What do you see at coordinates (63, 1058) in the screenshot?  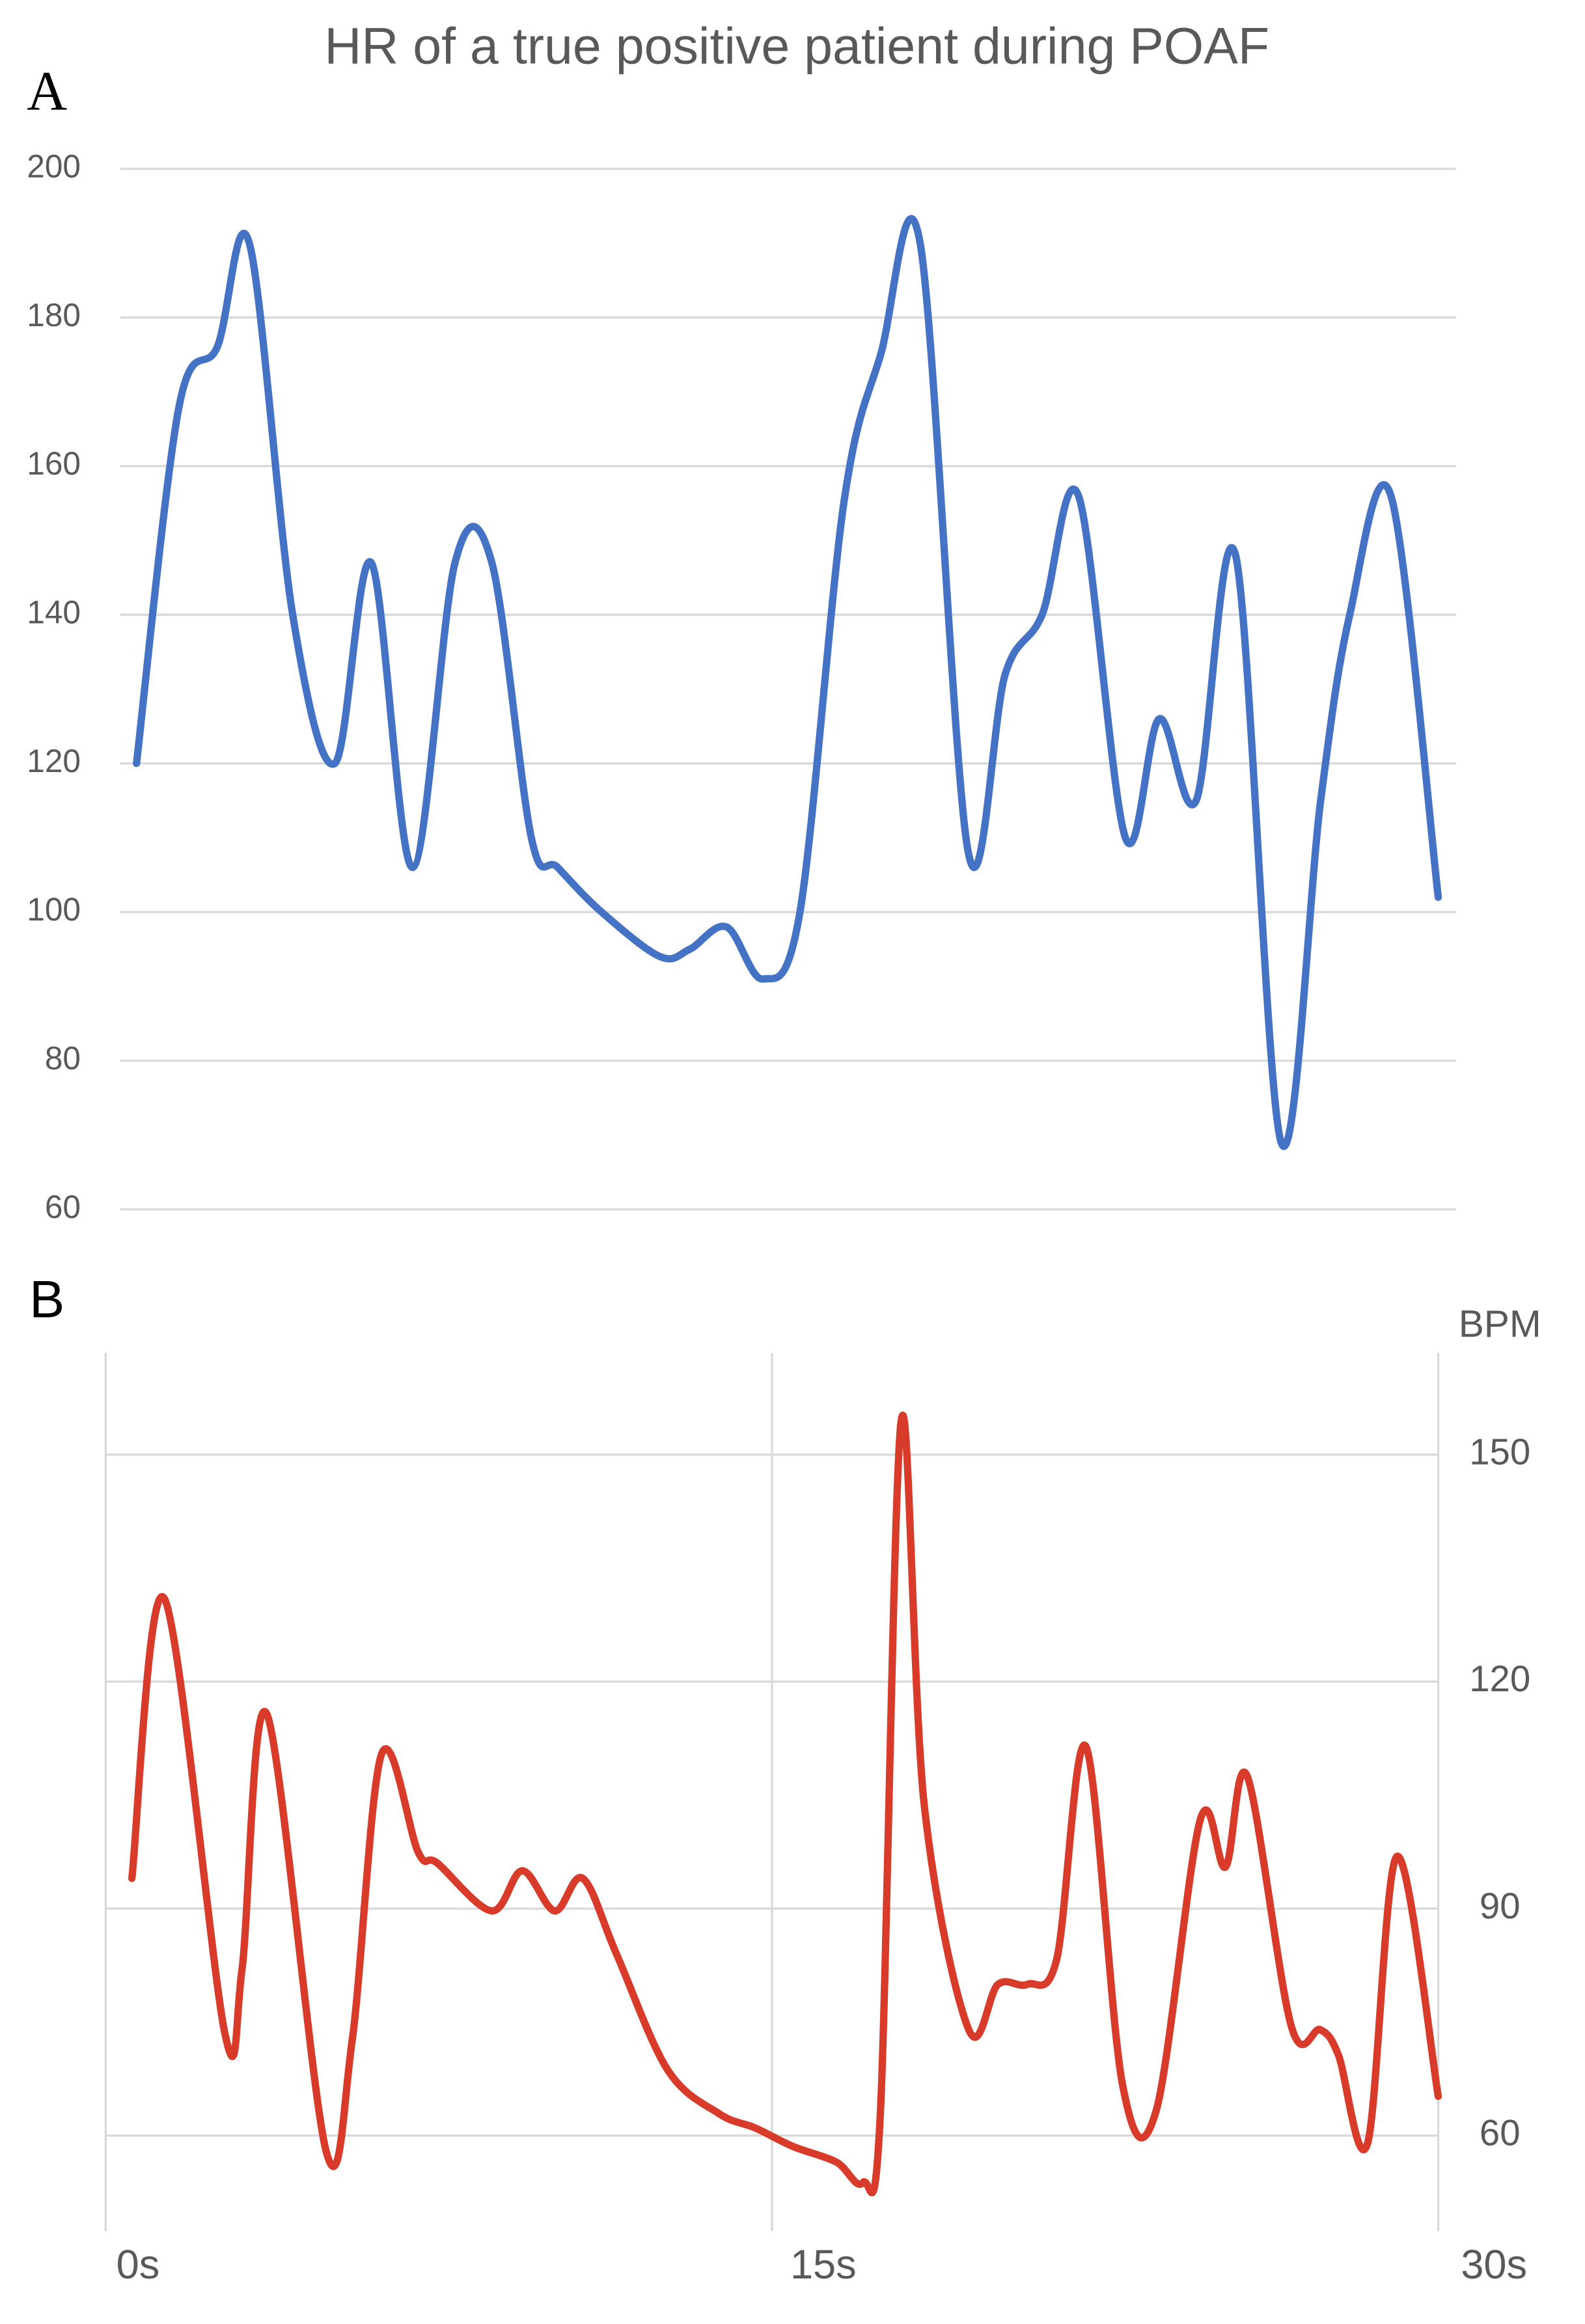 I see `y-tick-label: 80` at bounding box center [63, 1058].